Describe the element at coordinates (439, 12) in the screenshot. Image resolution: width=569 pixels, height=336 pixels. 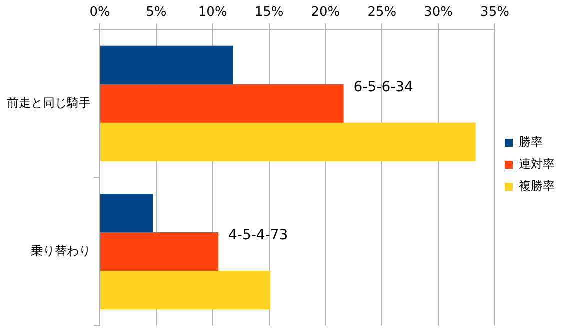
I see `x-tick-label: 30%` at that location.